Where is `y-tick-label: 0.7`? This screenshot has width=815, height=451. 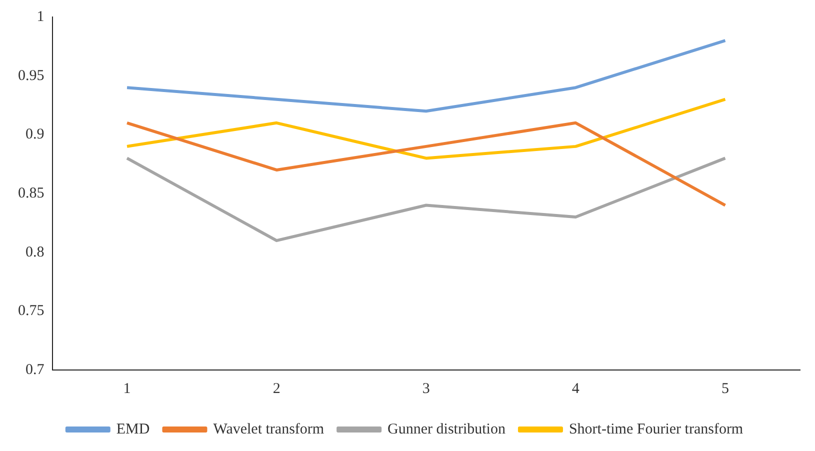 y-tick-label: 0.7 is located at coordinates (35, 370).